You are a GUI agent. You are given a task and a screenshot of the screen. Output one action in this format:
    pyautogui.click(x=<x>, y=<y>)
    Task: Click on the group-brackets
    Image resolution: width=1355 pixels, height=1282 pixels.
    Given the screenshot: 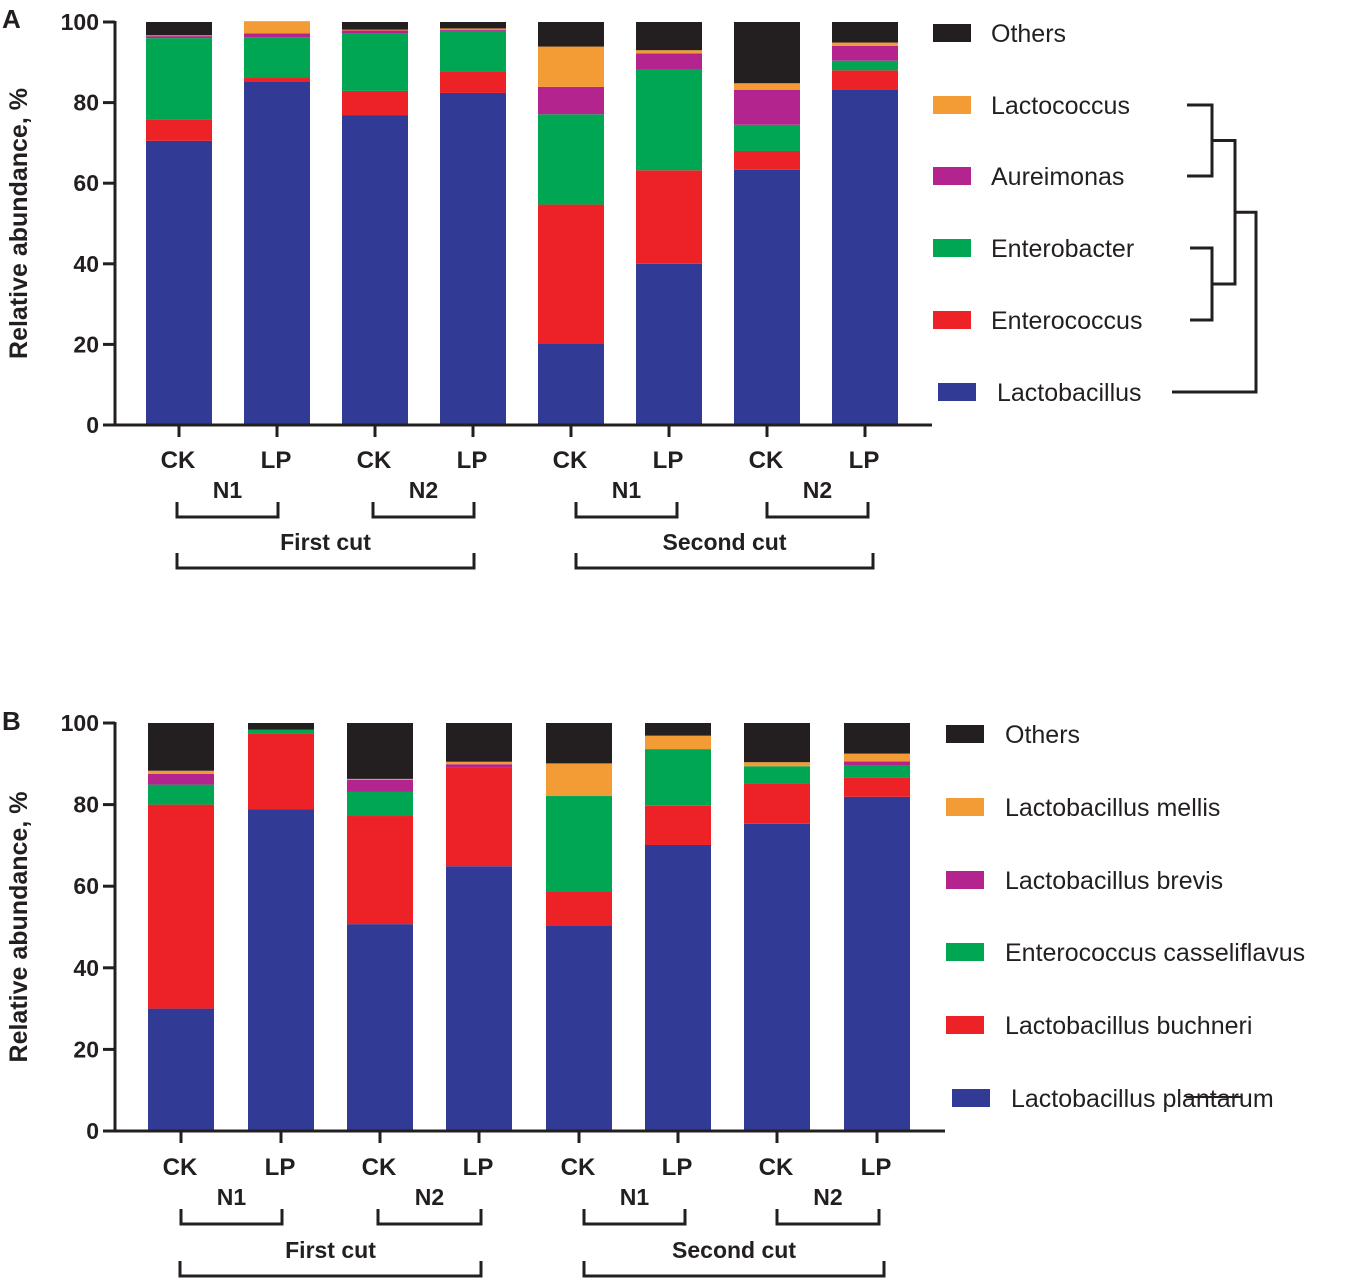 What is the action you would take?
    pyautogui.click(x=525, y=536)
    